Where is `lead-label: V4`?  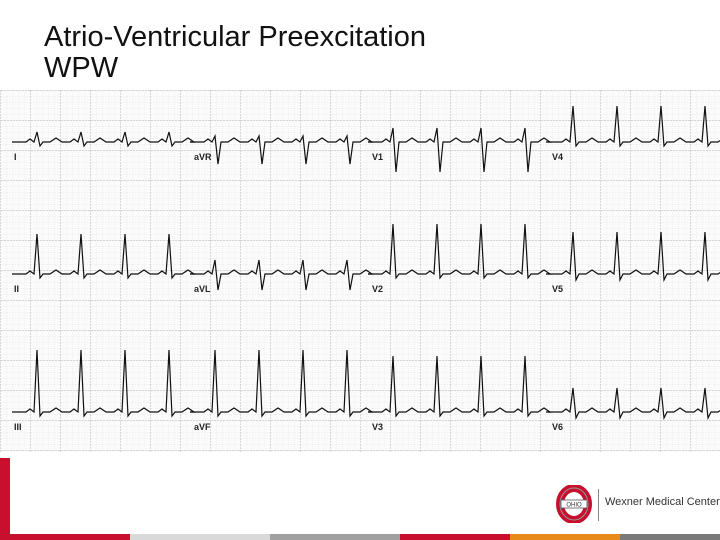
lead-label: V4 is located at coordinates (557, 157).